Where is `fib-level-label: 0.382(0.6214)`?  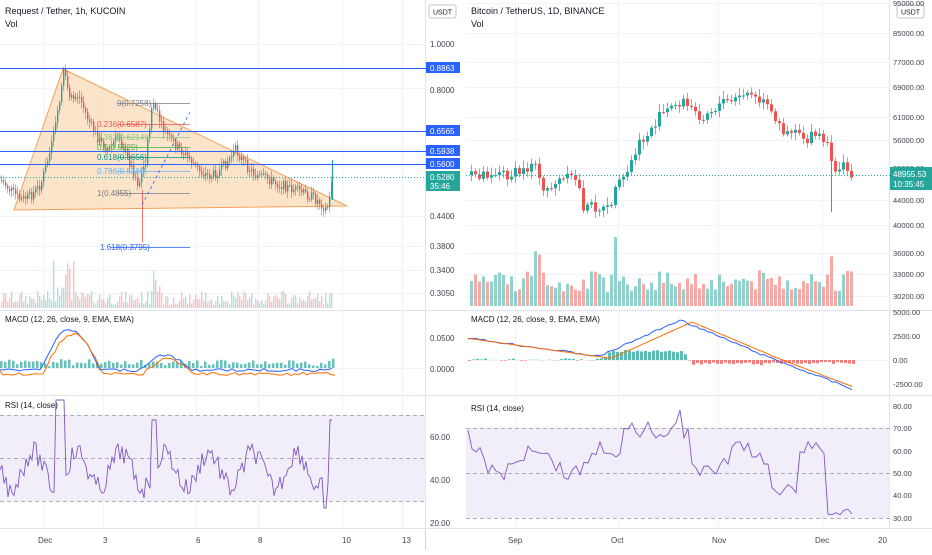 fib-level-label: 0.382(0.6214) is located at coordinates (122, 137).